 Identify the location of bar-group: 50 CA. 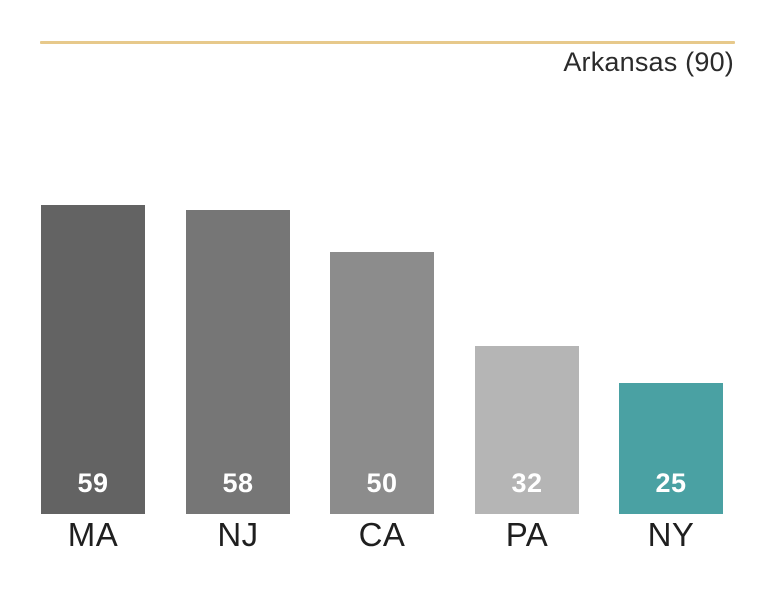
(382, 404).